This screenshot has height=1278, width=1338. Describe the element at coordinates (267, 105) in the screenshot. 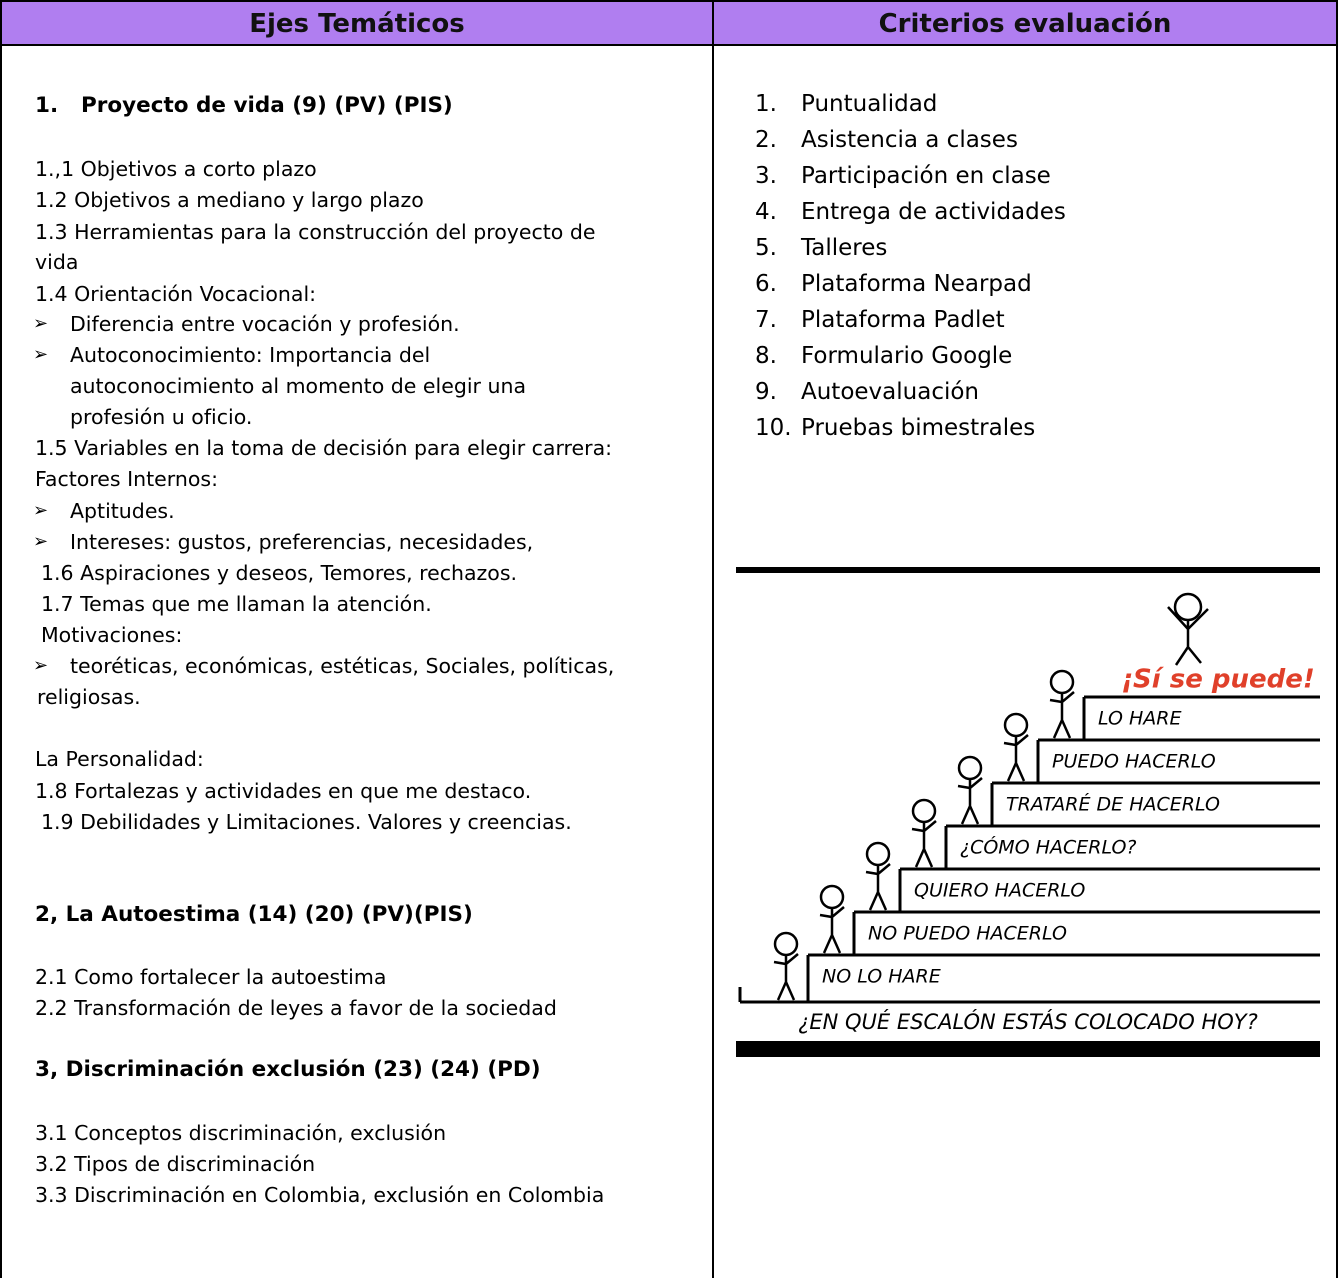

I see `heading-text: Proyecto de vida (9) (PV) (PIS)` at that location.